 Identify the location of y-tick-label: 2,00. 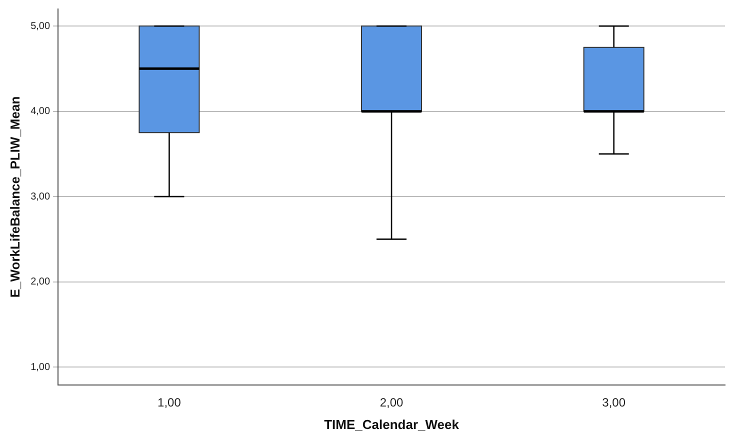
(40, 282).